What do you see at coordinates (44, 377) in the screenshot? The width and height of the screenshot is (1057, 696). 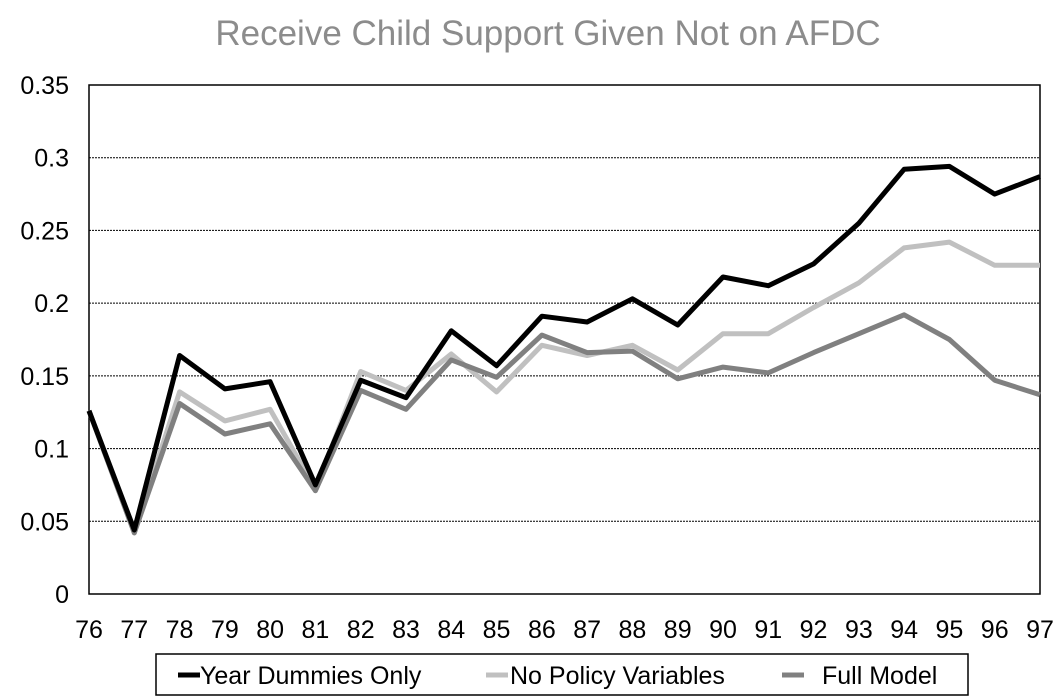 I see `y-tick-label: 0.15` at bounding box center [44, 377].